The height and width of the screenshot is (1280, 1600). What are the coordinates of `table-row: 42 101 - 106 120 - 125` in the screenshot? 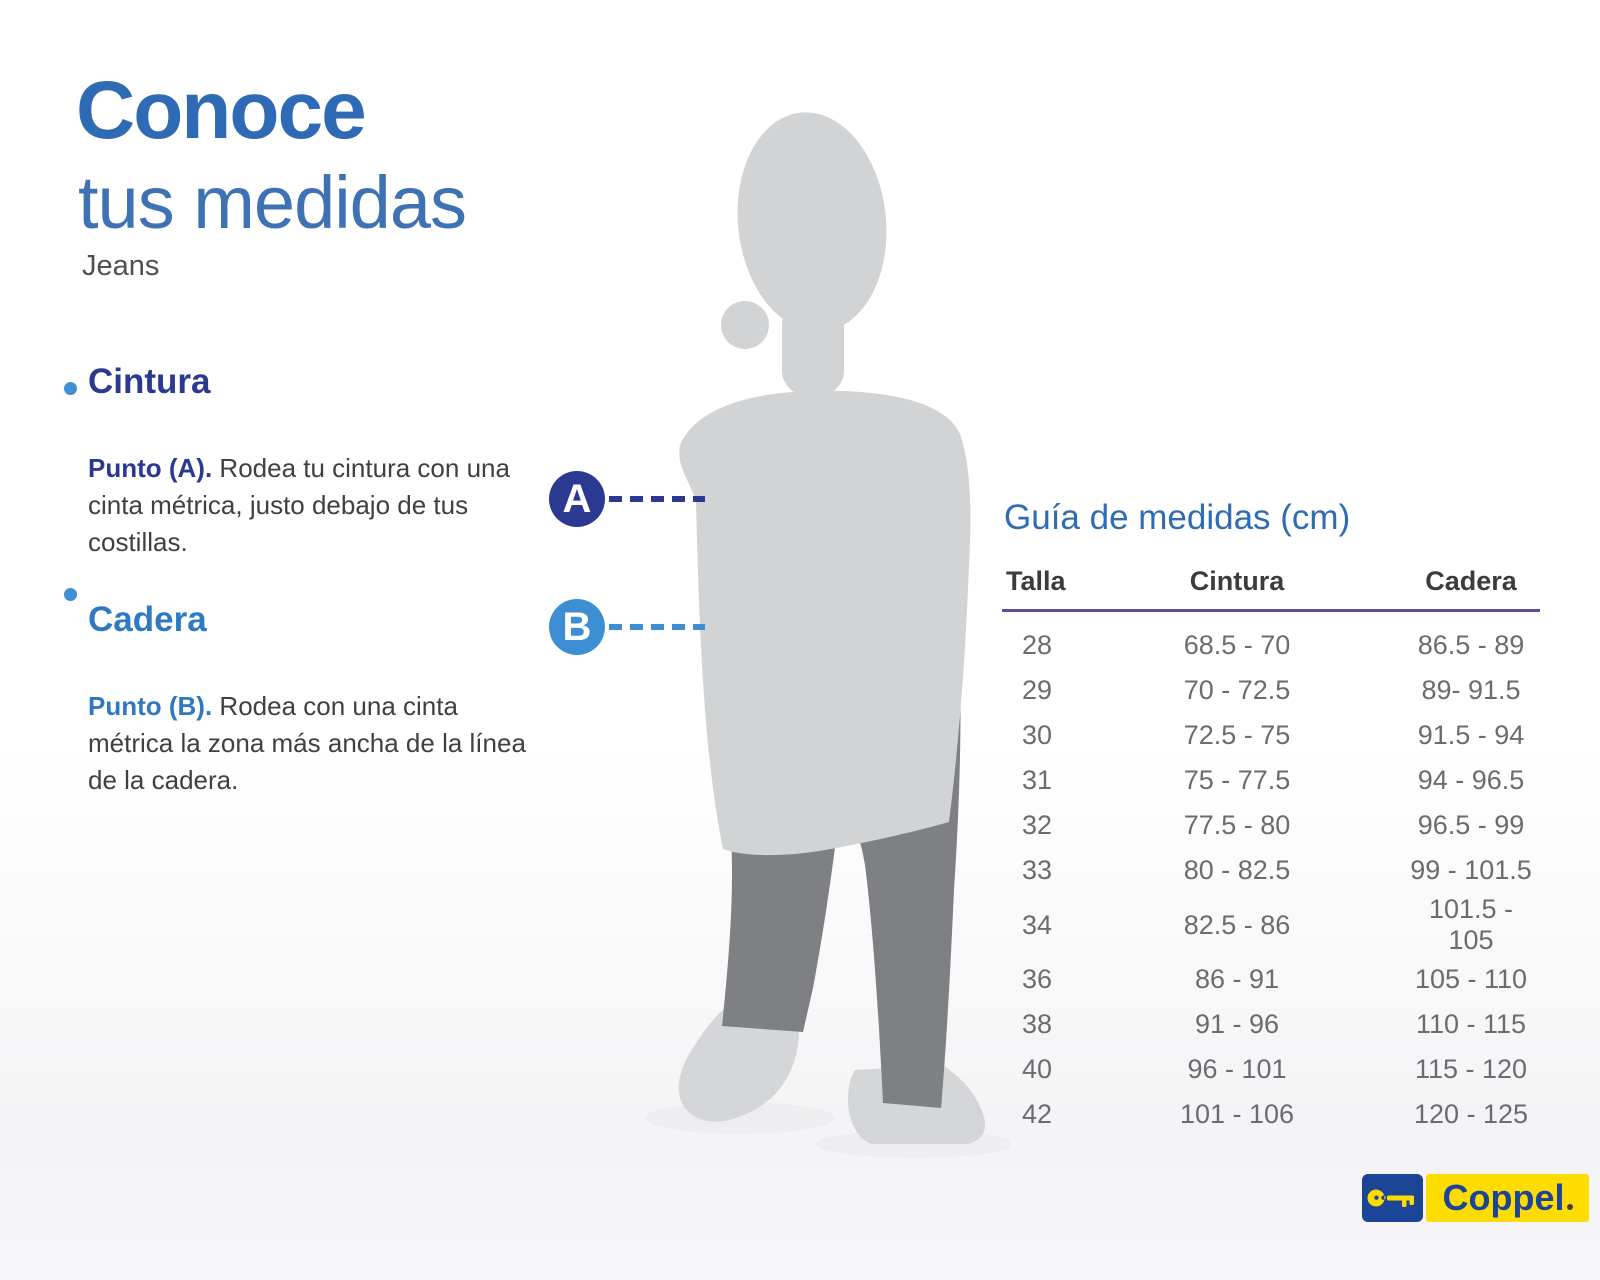 It's located at (1271, 1114).